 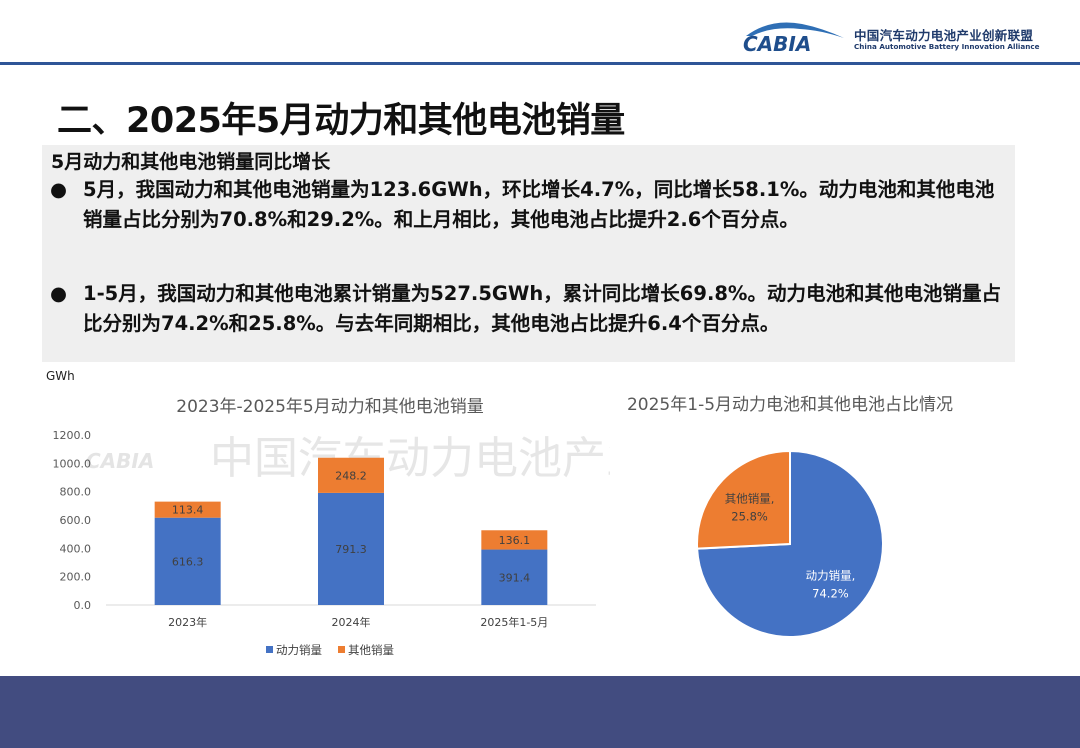 What do you see at coordinates (76, 548) in the screenshot?
I see `y-tick-label: 400.0` at bounding box center [76, 548].